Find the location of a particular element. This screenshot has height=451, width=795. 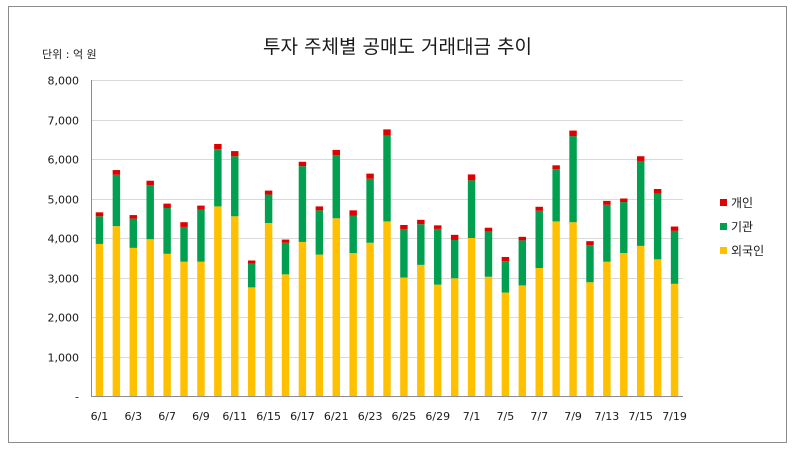

y-tick-label: 4,000 is located at coordinates (64, 239).